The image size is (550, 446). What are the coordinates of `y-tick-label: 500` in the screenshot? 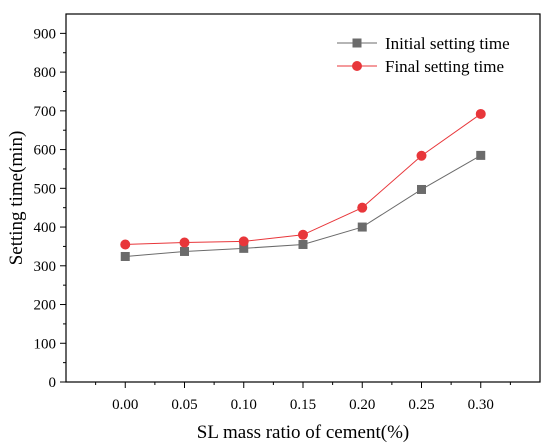 It's located at (45, 189).